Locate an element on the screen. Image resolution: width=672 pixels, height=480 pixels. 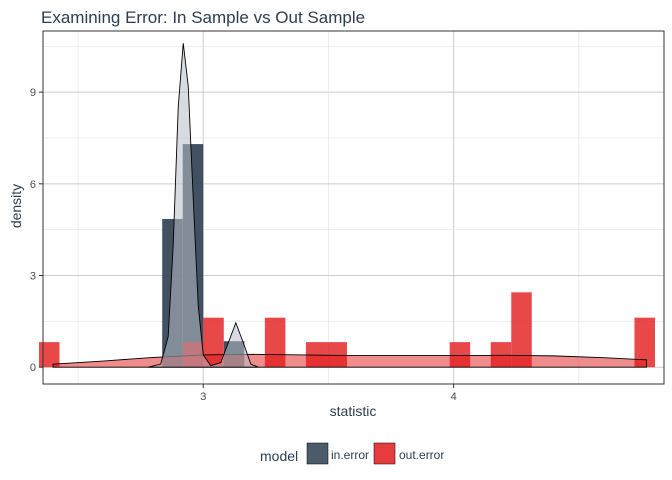
y-tick-label: 3 is located at coordinates (33, 277).